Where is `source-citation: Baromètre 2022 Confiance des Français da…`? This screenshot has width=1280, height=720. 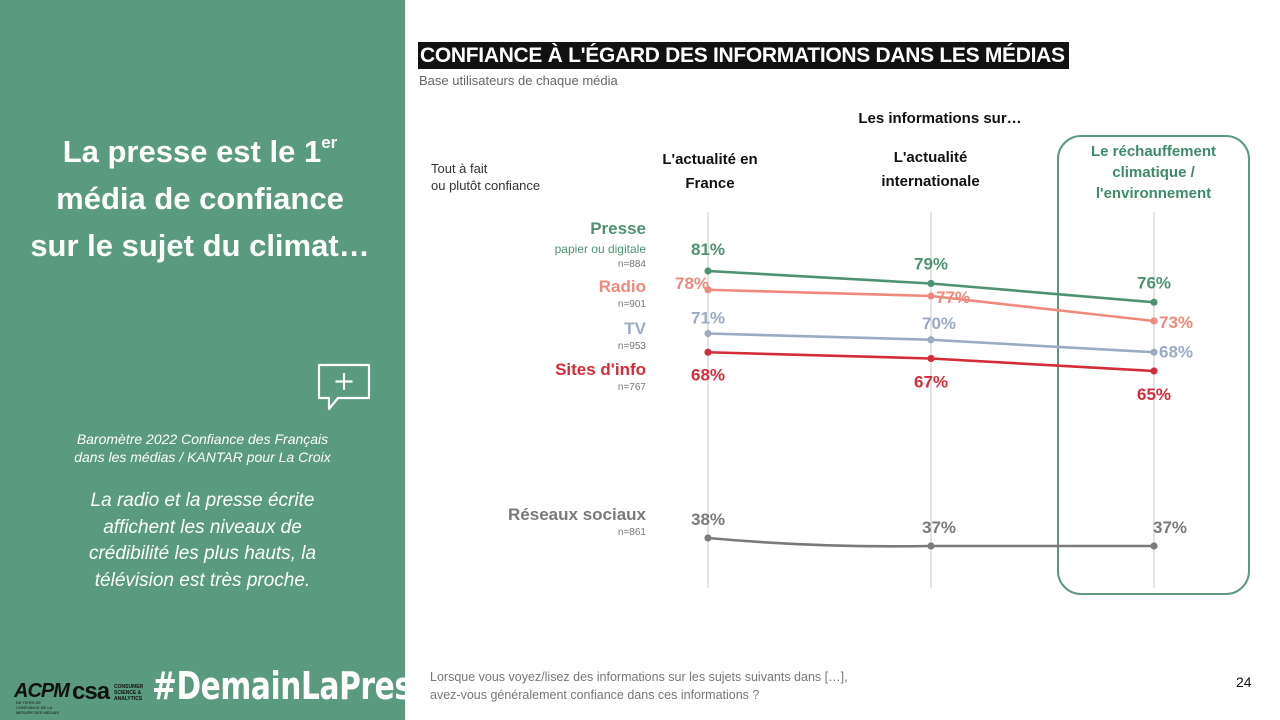 source-citation: Baromètre 2022 Confiance des Français da… is located at coordinates (202, 448).